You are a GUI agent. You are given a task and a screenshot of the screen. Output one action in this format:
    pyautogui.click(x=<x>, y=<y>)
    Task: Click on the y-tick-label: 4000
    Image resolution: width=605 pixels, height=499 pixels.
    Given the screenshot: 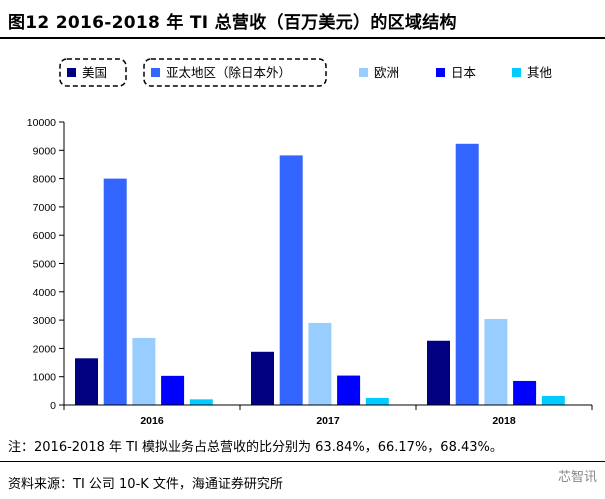 What is the action you would take?
    pyautogui.click(x=45, y=293)
    